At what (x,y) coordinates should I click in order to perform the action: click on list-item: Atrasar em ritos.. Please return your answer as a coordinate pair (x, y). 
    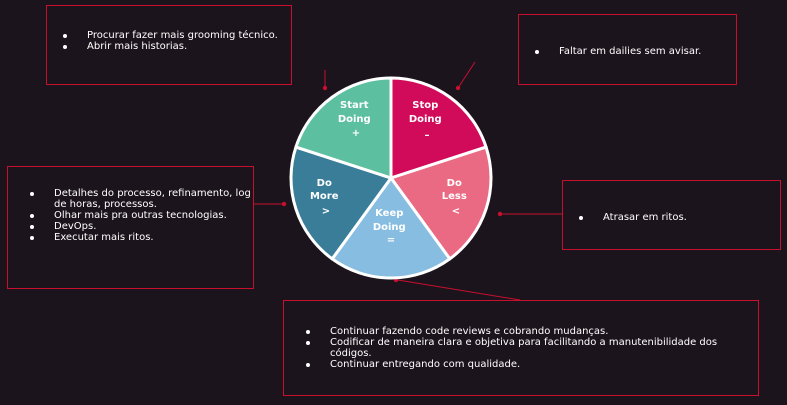
    Looking at the image, I should click on (679, 217).